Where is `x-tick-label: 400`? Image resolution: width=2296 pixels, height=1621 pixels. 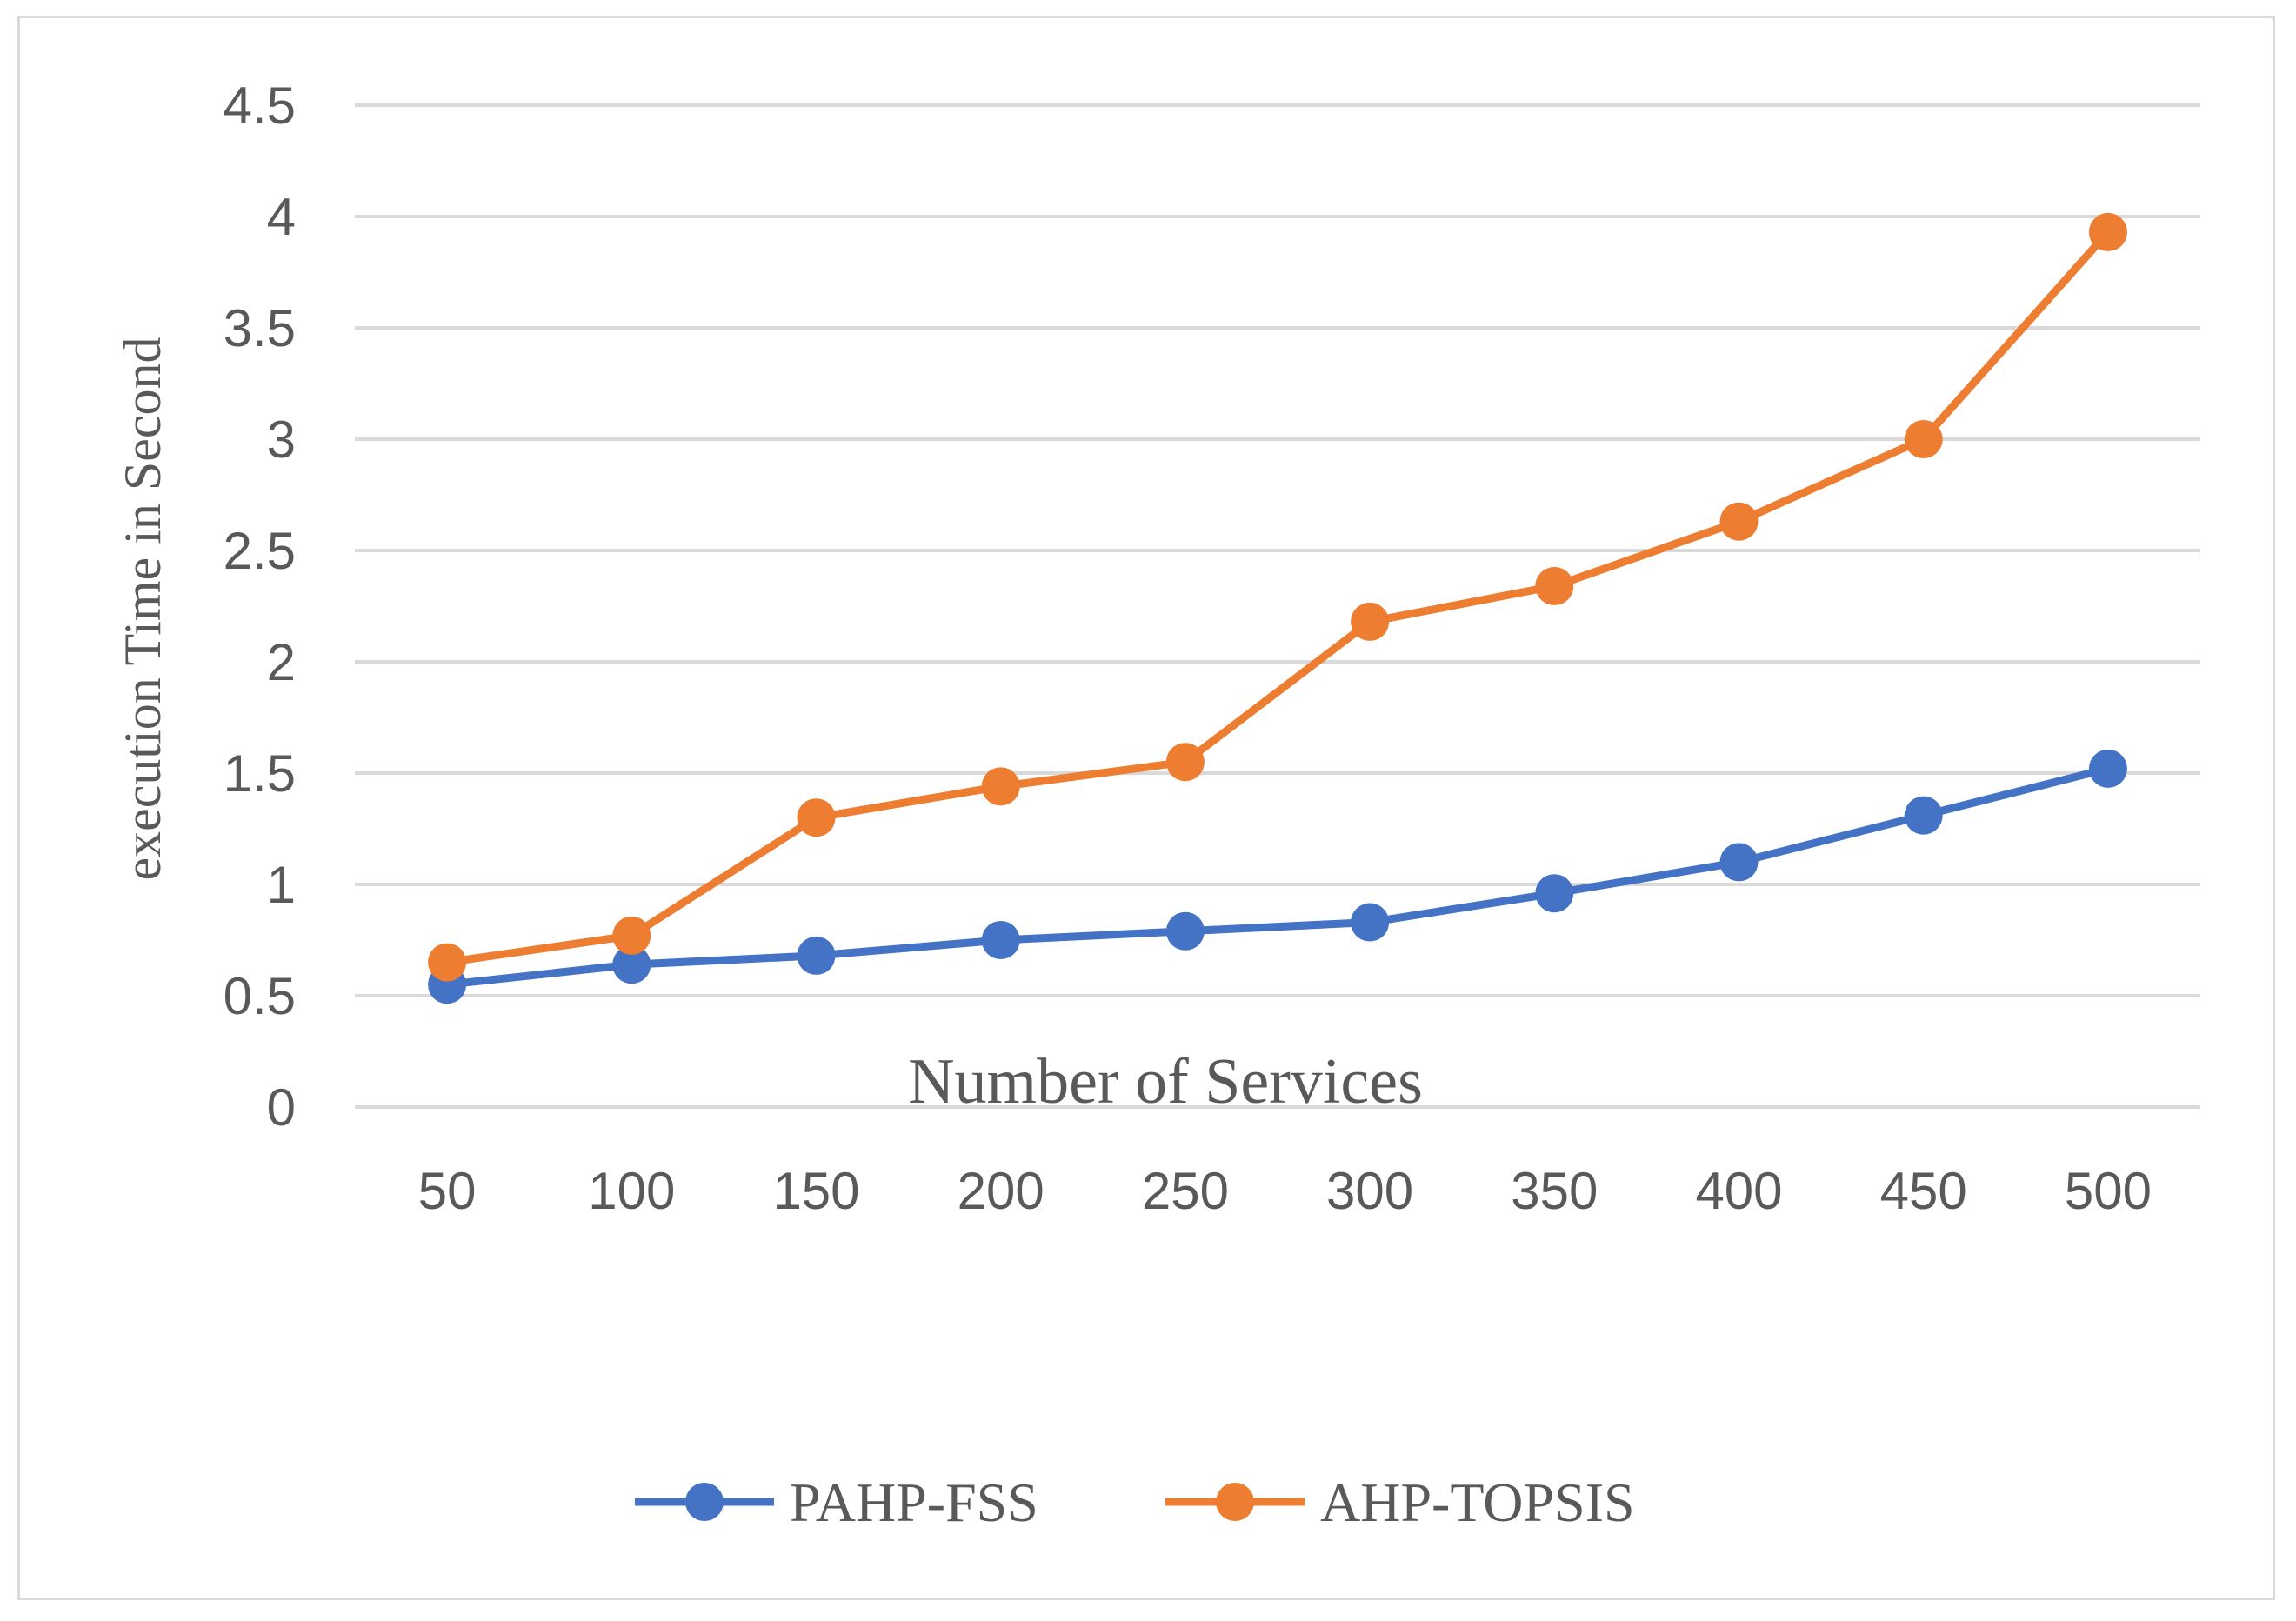
x-tick-label: 400 is located at coordinates (1739, 1191).